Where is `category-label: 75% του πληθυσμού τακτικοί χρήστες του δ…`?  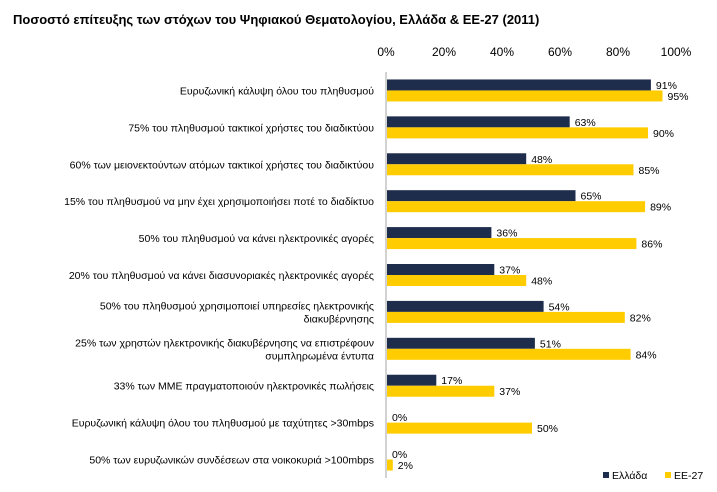
category-label: 75% του πληθυσμού τακτικοί χρήστες του δ… is located at coordinates (251, 128).